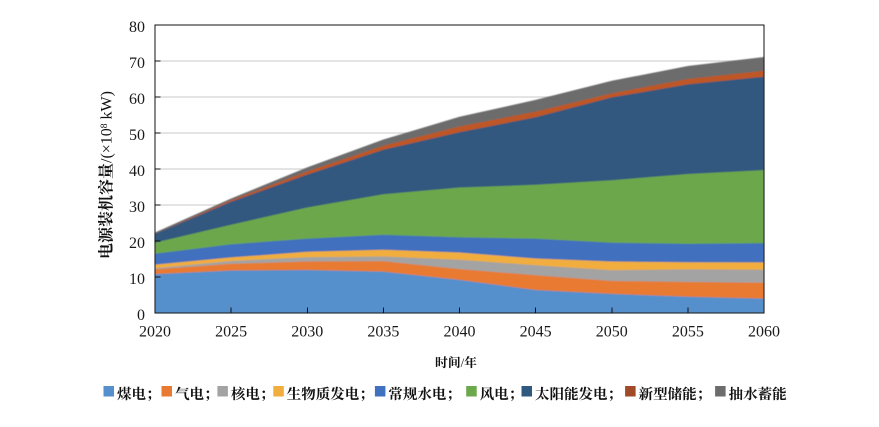 Image resolution: width=879 pixels, height=427 pixels. Describe the element at coordinates (141, 315) in the screenshot. I see `svg-text: 0` at that location.